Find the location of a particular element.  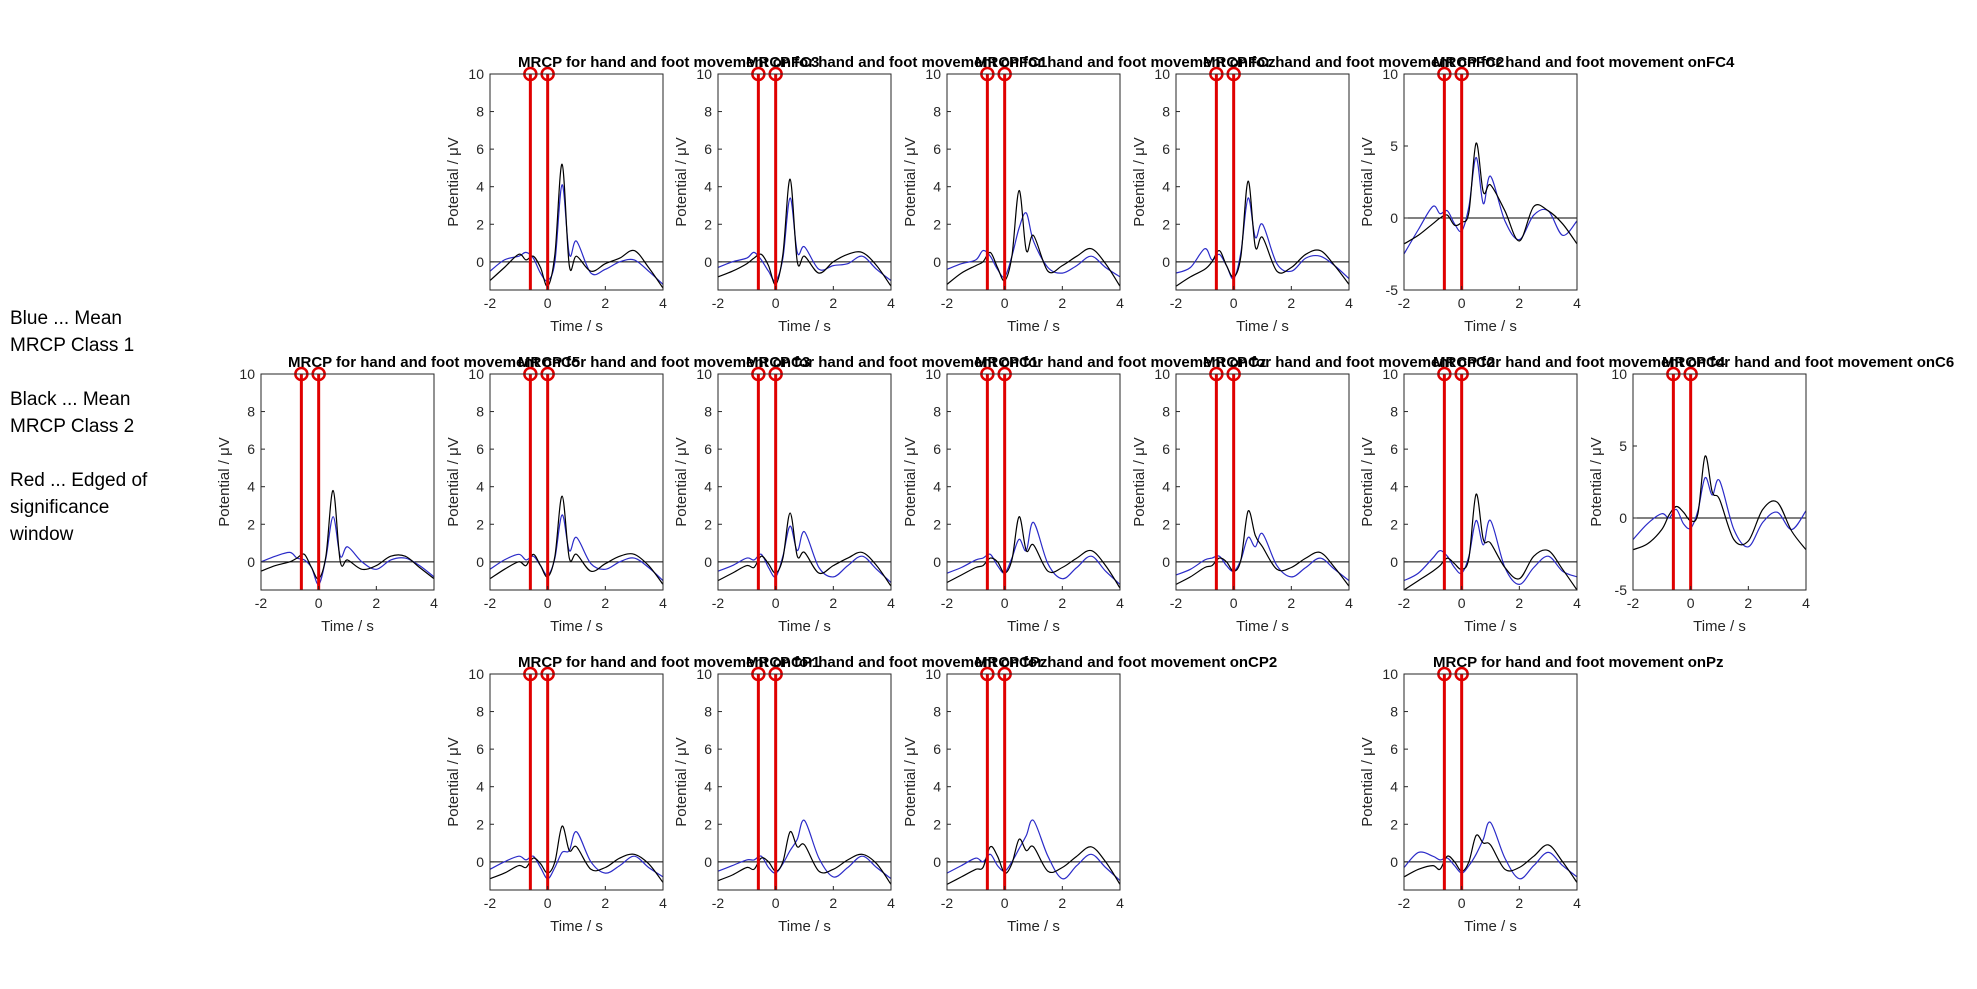

chart-title: MRCP for hand and foot movement onFCz is located at coordinates (1125, 62).